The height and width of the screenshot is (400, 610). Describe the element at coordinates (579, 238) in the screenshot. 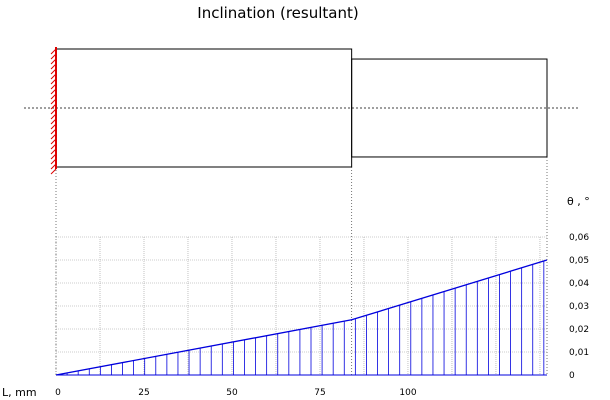

I see `y-tick-label: 0,06` at that location.